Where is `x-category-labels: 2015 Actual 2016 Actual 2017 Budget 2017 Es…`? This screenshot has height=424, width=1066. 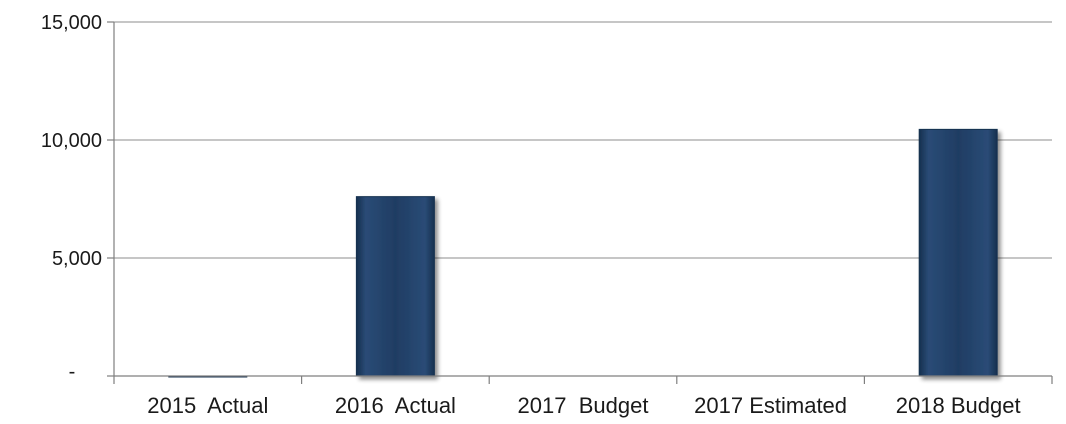 x-category-labels: 2015 Actual 2016 Actual 2017 Budget 2017 Es… is located at coordinates (583, 405).